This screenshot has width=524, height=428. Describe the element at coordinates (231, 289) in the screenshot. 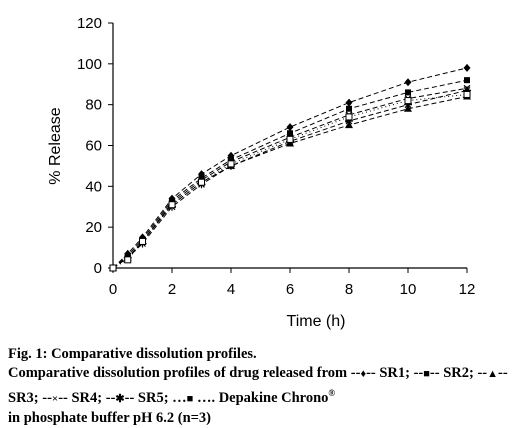

I see `x-tick-label: 4` at that location.